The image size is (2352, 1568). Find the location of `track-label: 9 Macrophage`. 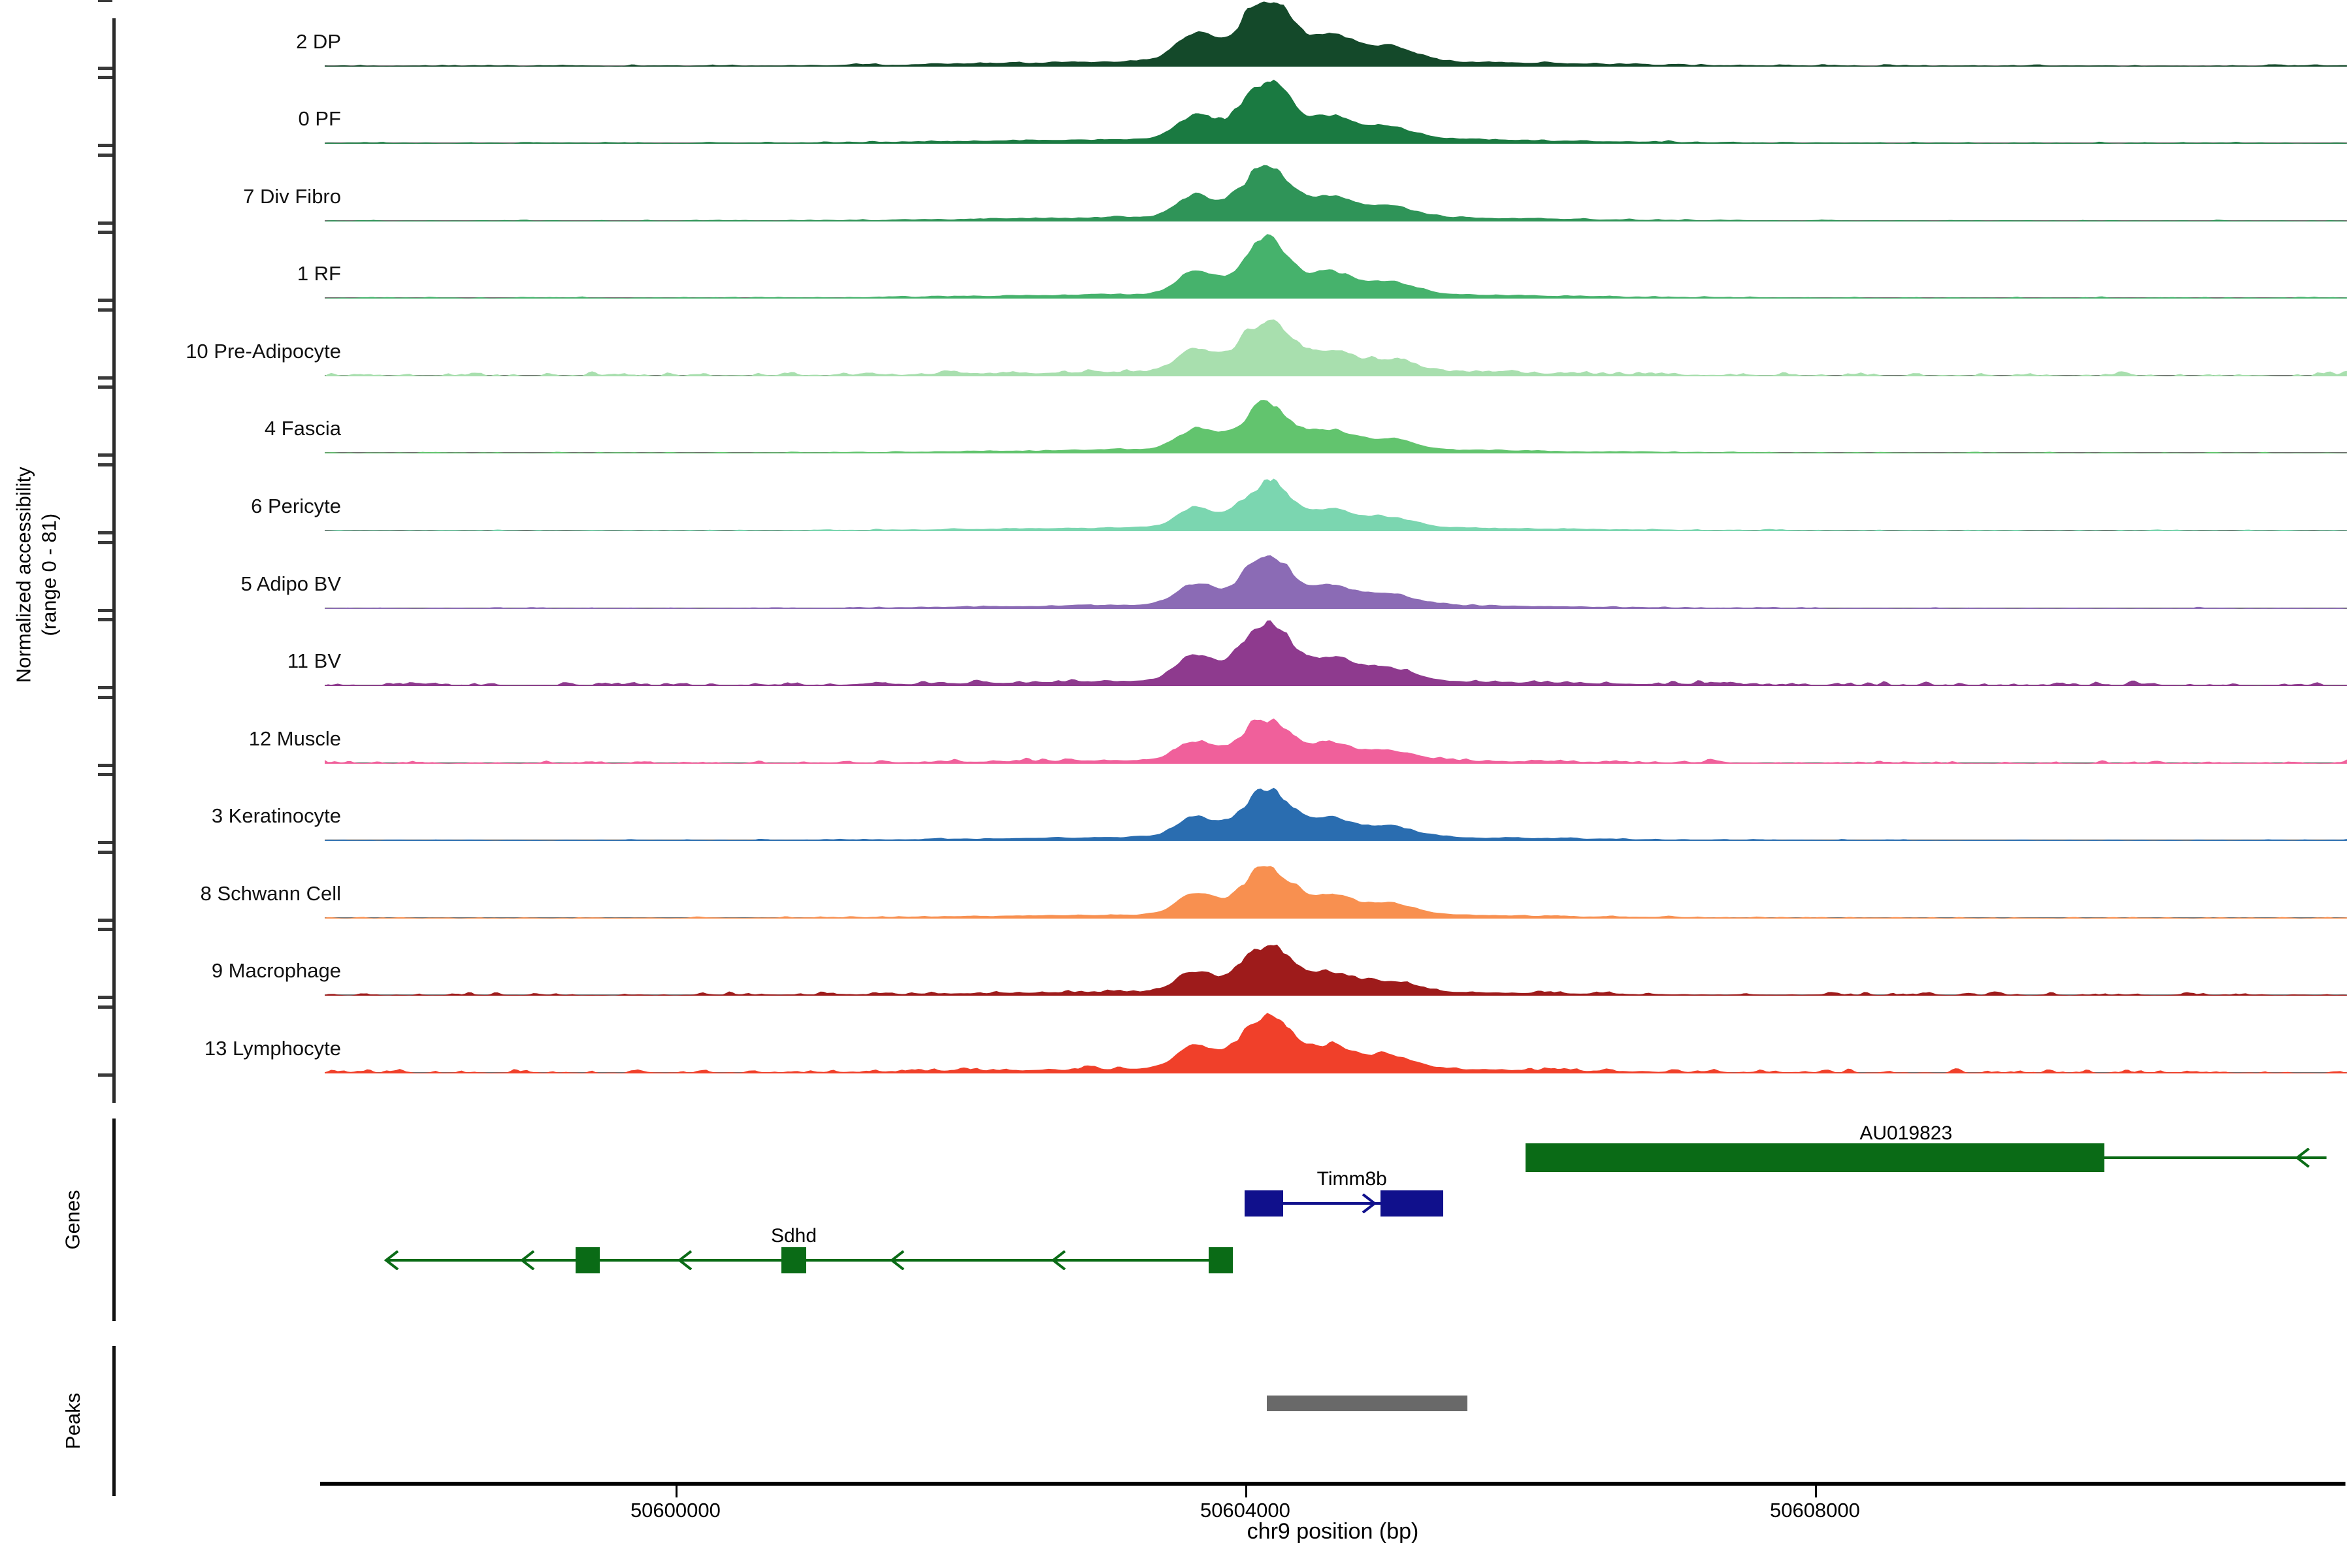

track-label: 9 Macrophage is located at coordinates (276, 971).